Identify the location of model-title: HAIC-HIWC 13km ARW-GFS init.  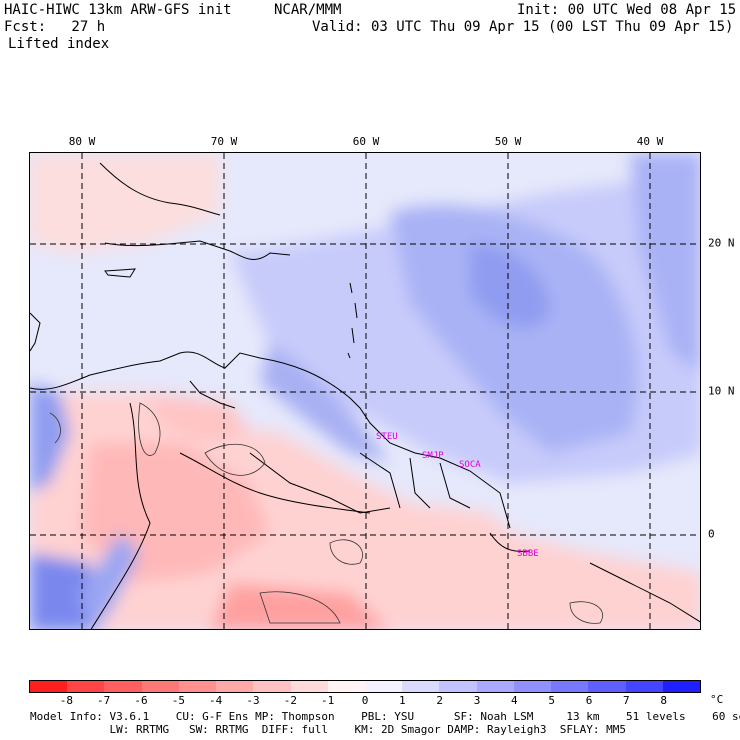
(118, 10).